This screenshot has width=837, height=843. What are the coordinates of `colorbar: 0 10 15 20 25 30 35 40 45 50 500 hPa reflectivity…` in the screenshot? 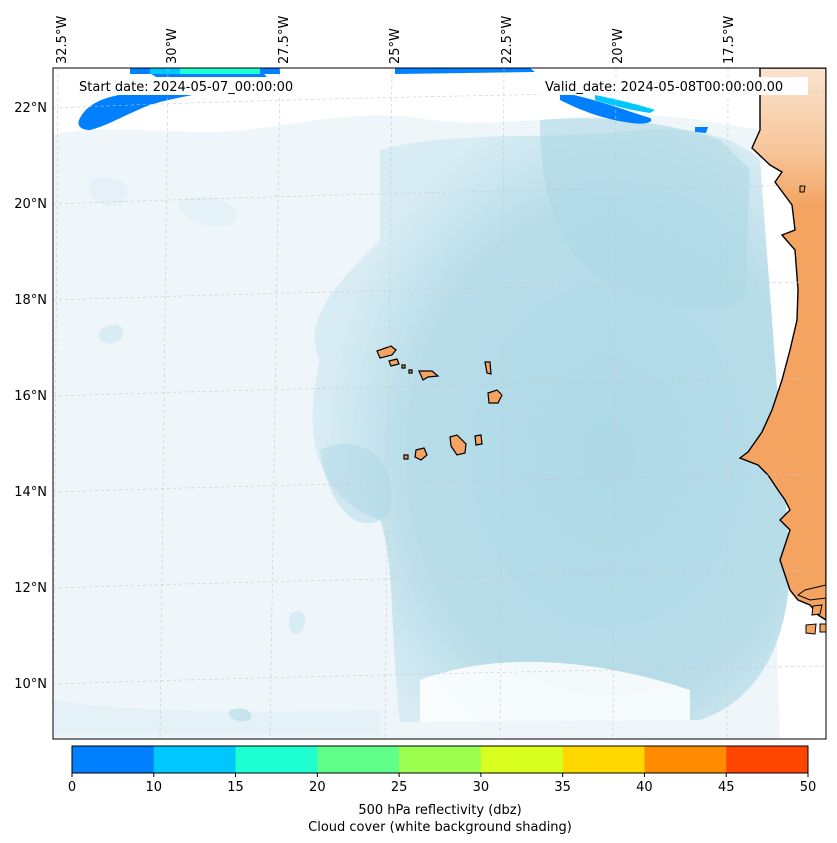 It's located at (442, 790).